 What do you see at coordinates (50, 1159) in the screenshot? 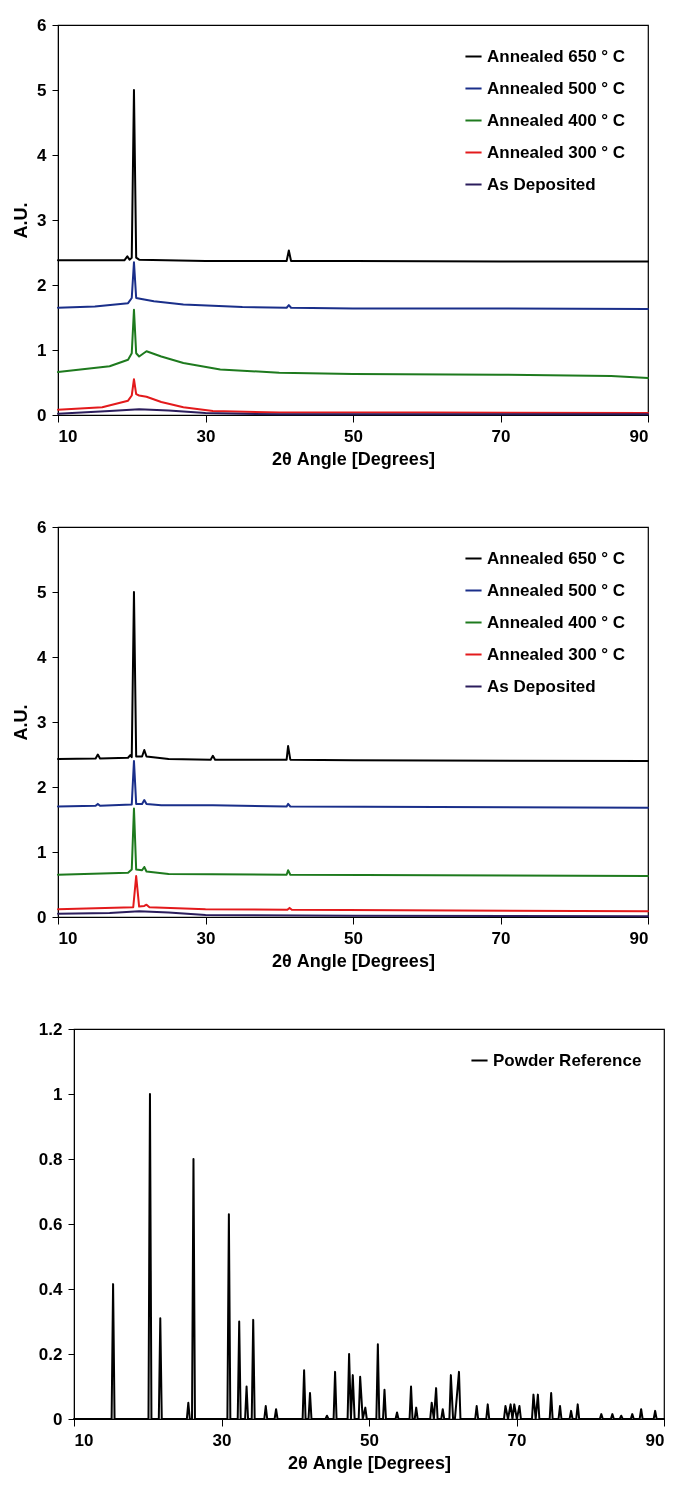
I see `y-tick-label: 0.8` at bounding box center [50, 1159].